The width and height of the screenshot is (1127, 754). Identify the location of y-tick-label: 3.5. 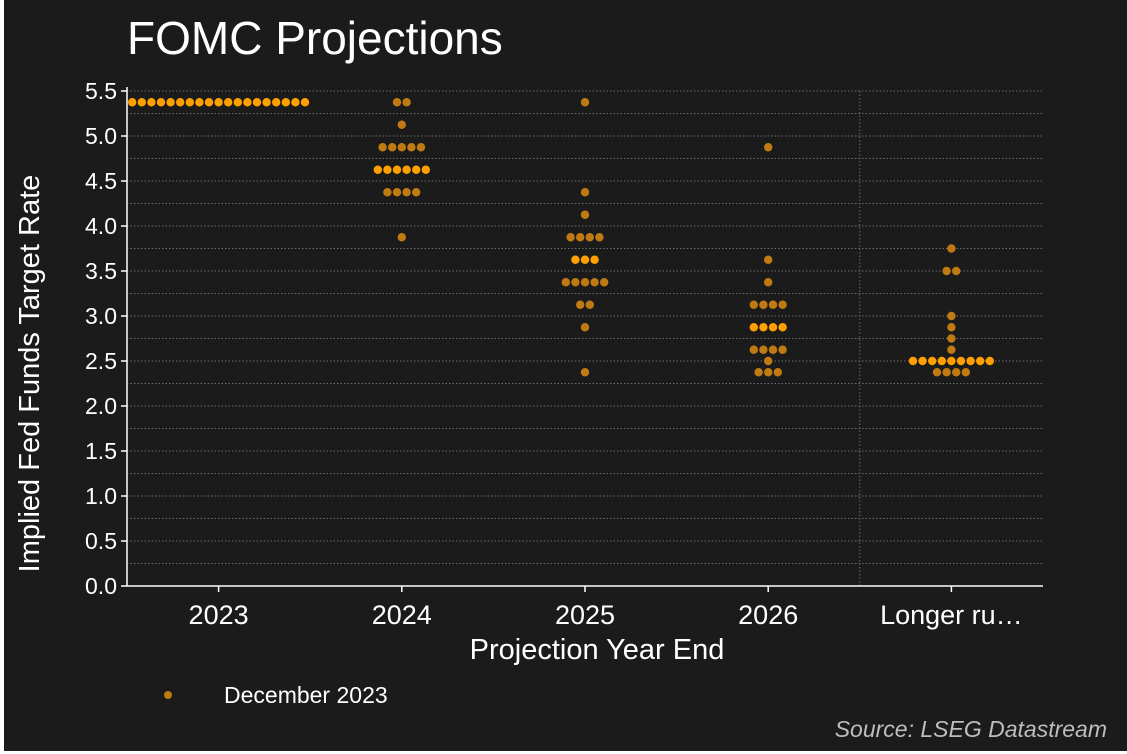
(101, 271).